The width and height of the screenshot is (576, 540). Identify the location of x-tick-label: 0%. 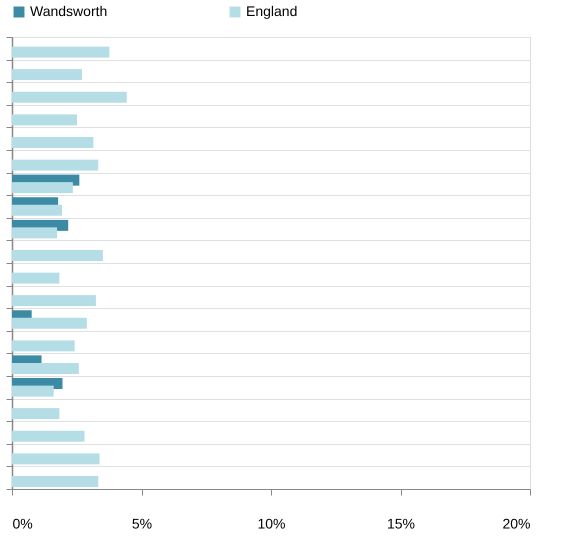
(22, 524).